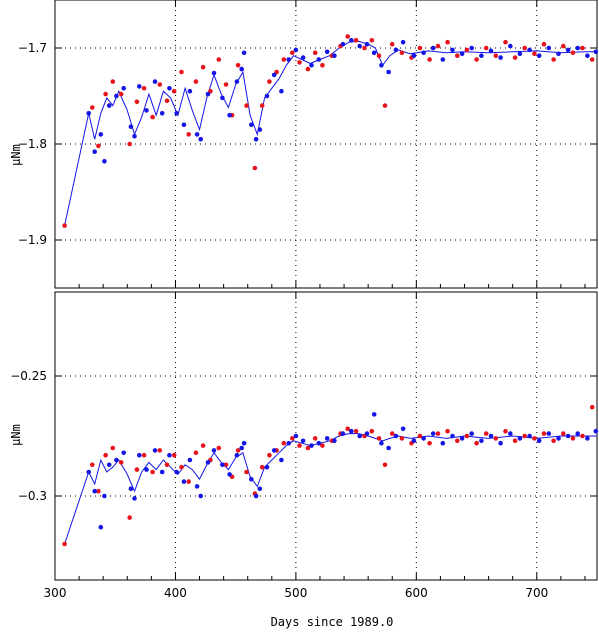  What do you see at coordinates (536, 593) in the screenshot?
I see `bottom-x-tick-label: 700` at bounding box center [536, 593].